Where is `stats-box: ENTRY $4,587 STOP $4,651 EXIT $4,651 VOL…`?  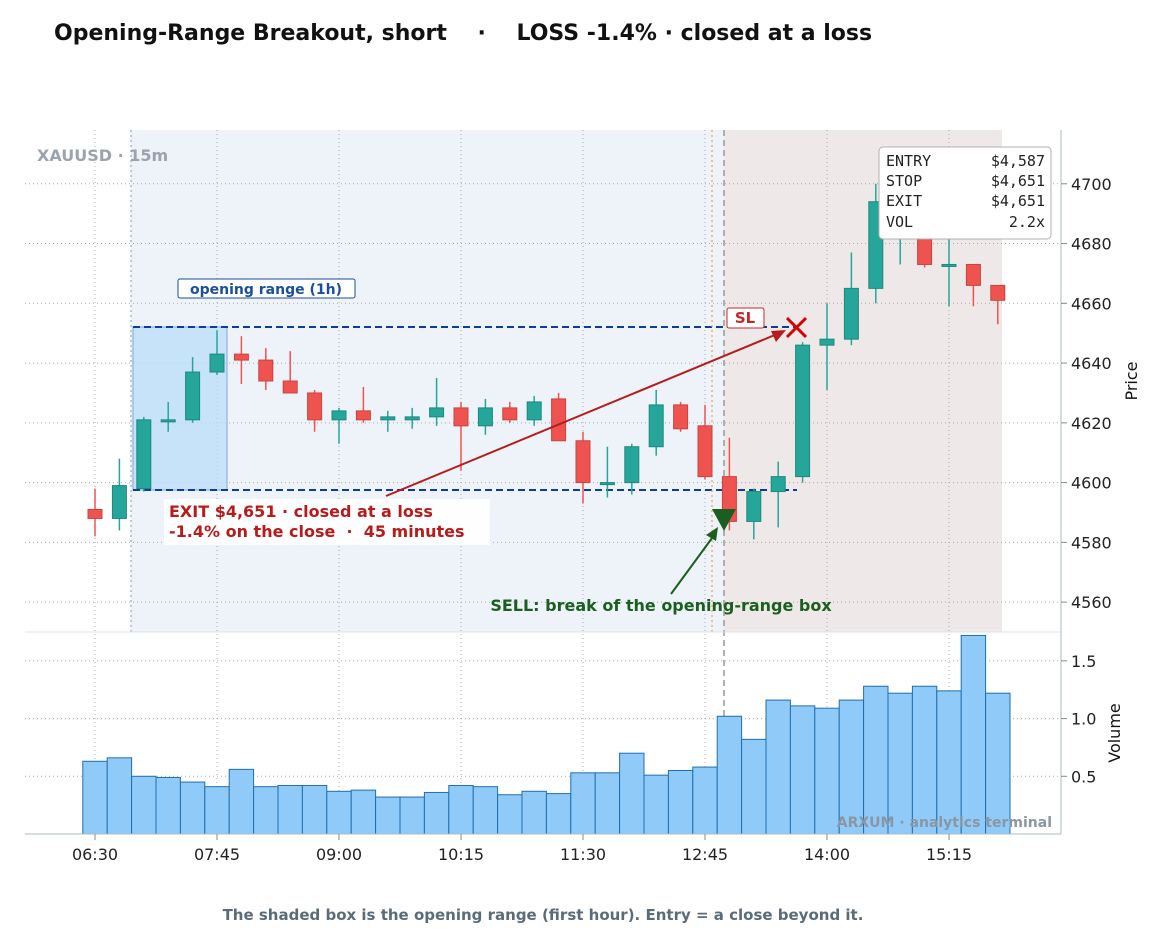
stats-box: ENTRY $4,587 STOP $4,651 EXIT $4,651 VOL… is located at coordinates (965, 193).